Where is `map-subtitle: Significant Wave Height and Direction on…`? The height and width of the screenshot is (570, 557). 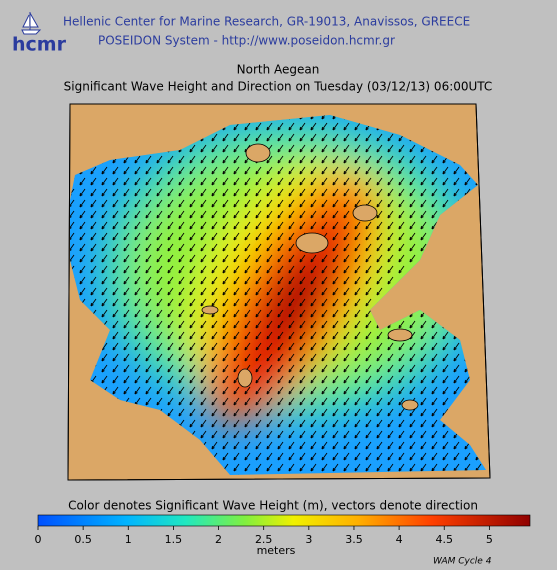
map-subtitle: Significant Wave Height and Direction on… is located at coordinates (278, 87).